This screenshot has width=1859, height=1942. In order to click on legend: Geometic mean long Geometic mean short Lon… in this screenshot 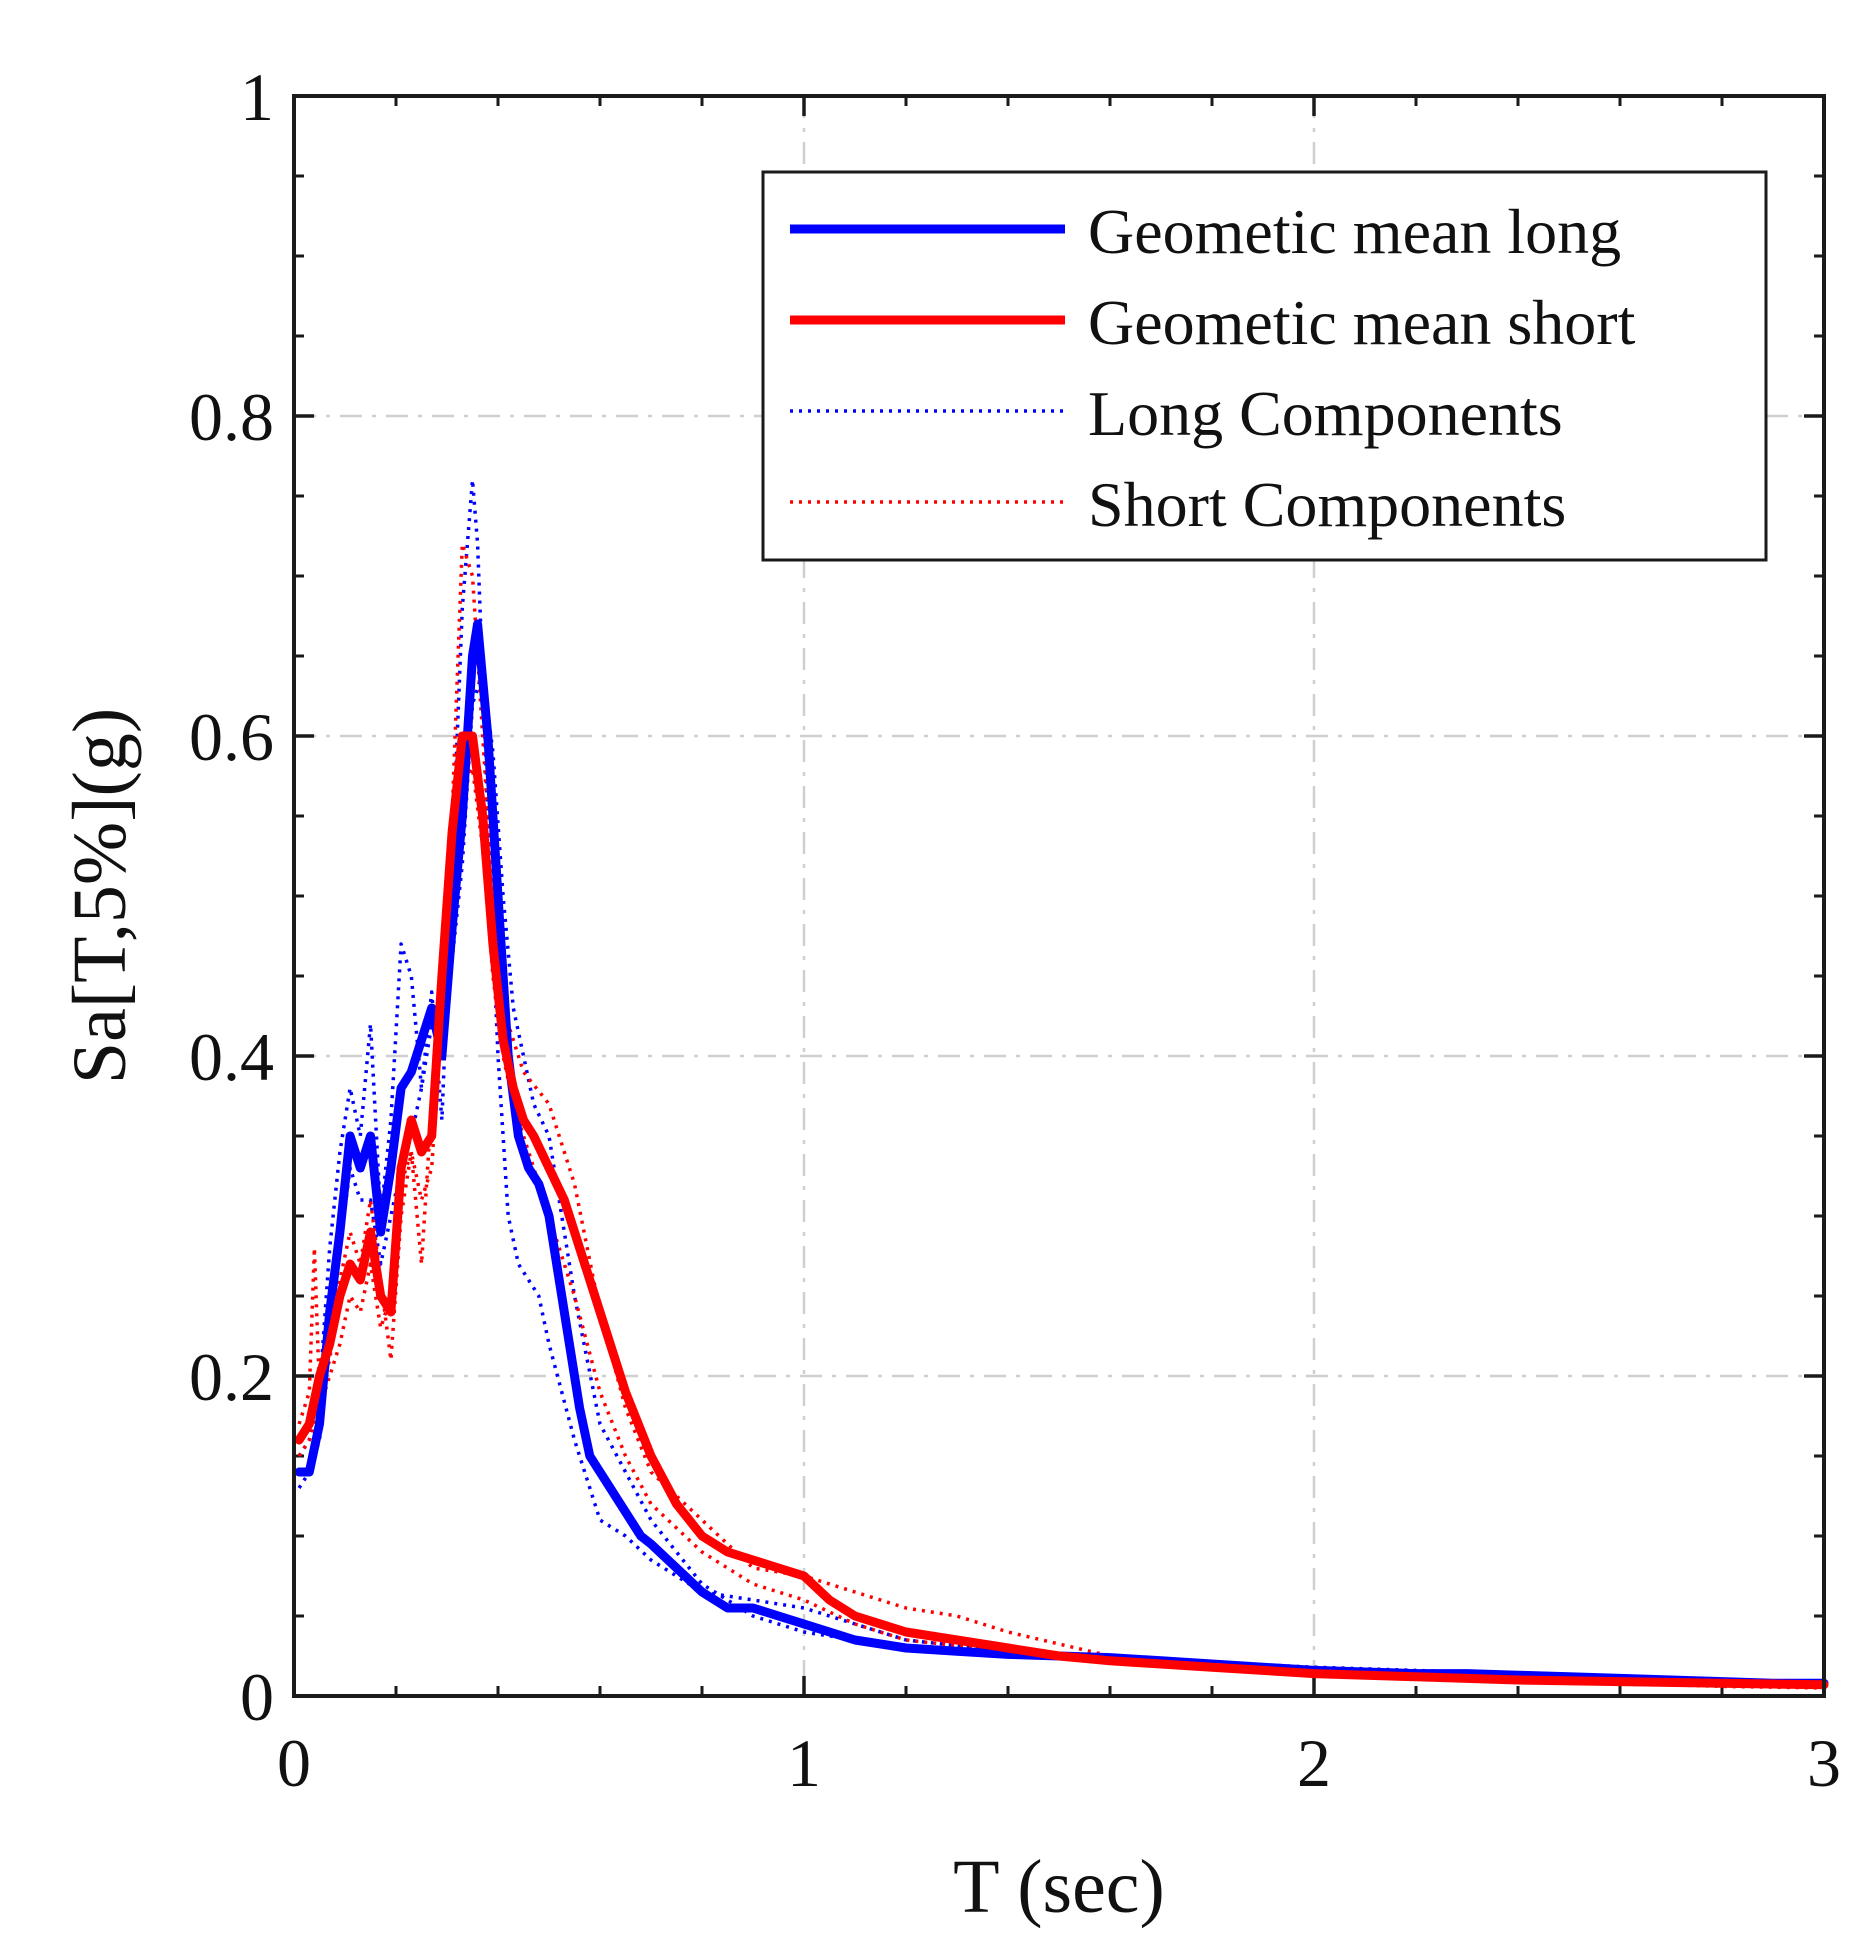, I will do `click(1264, 366)`.